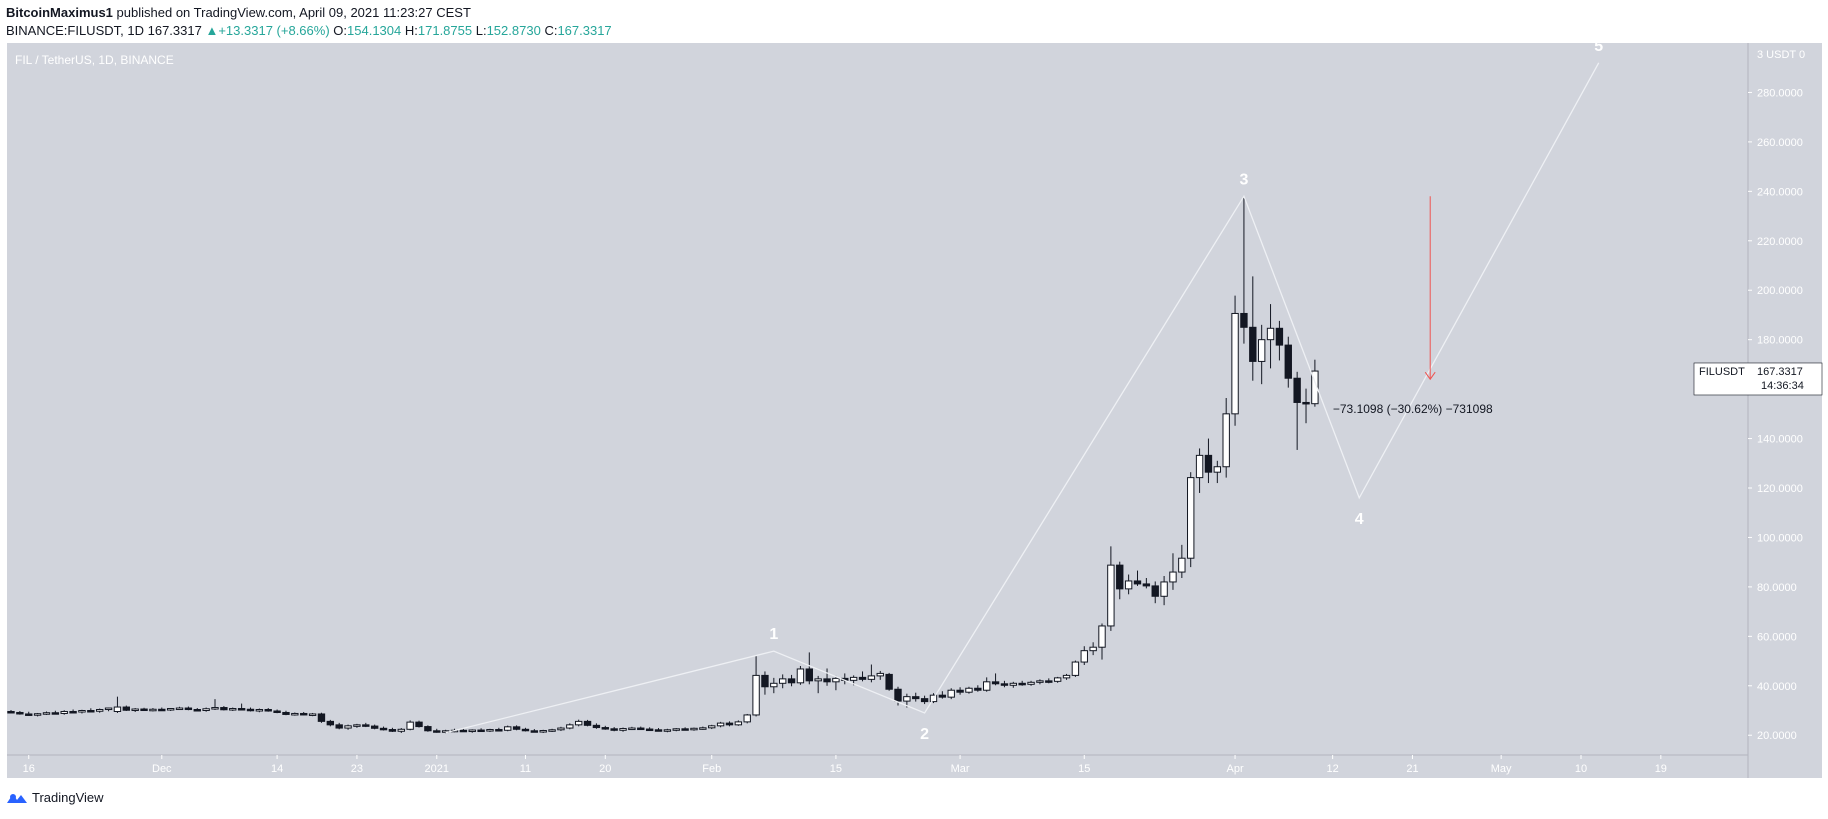 This screenshot has height=819, width=1828. Describe the element at coordinates (1243, 179) in the screenshot. I see `wave-label-3: 3` at that location.